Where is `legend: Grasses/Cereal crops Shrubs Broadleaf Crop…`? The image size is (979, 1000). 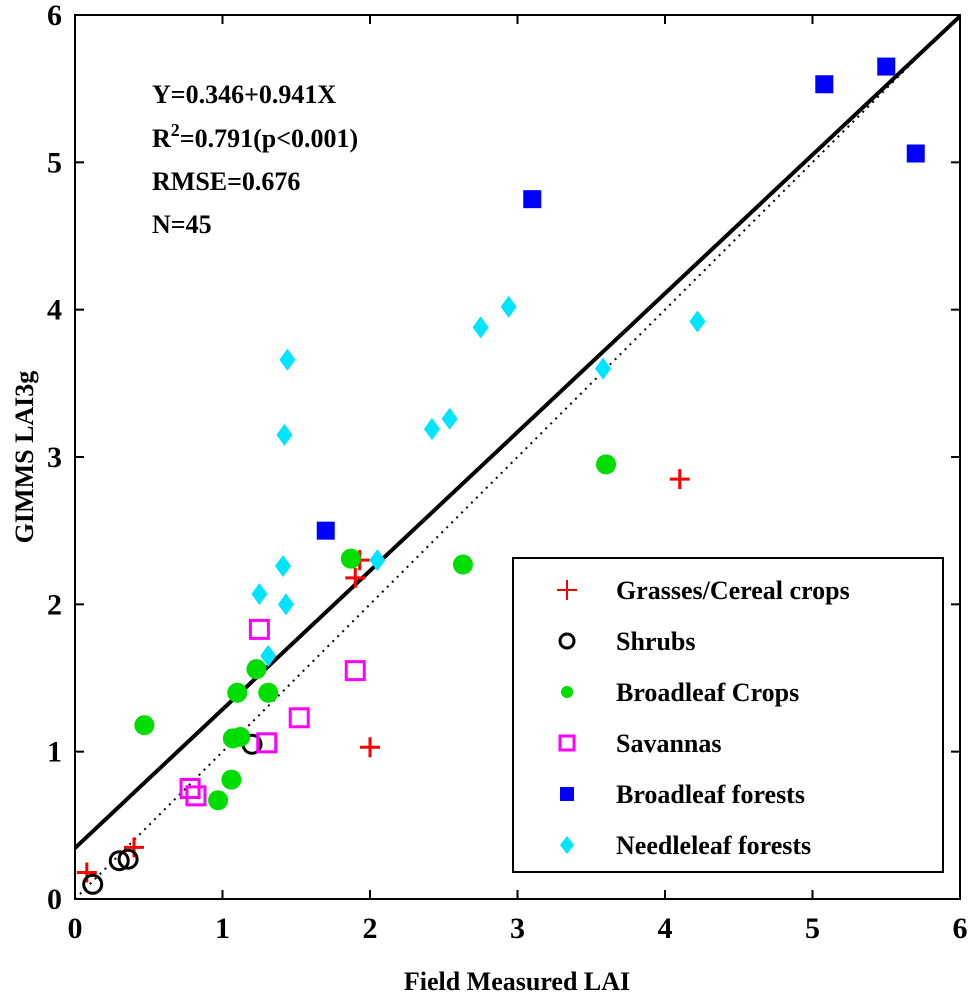
legend: Grasses/Cereal crops Shrubs Broadleaf Crop… is located at coordinates (728, 715).